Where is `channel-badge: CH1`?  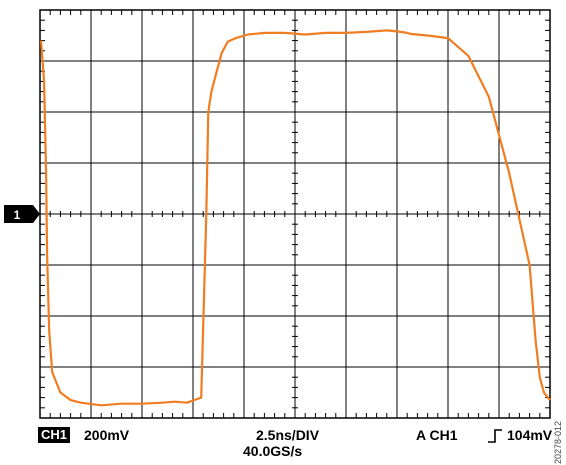
channel-badge: CH1 is located at coordinates (54, 435).